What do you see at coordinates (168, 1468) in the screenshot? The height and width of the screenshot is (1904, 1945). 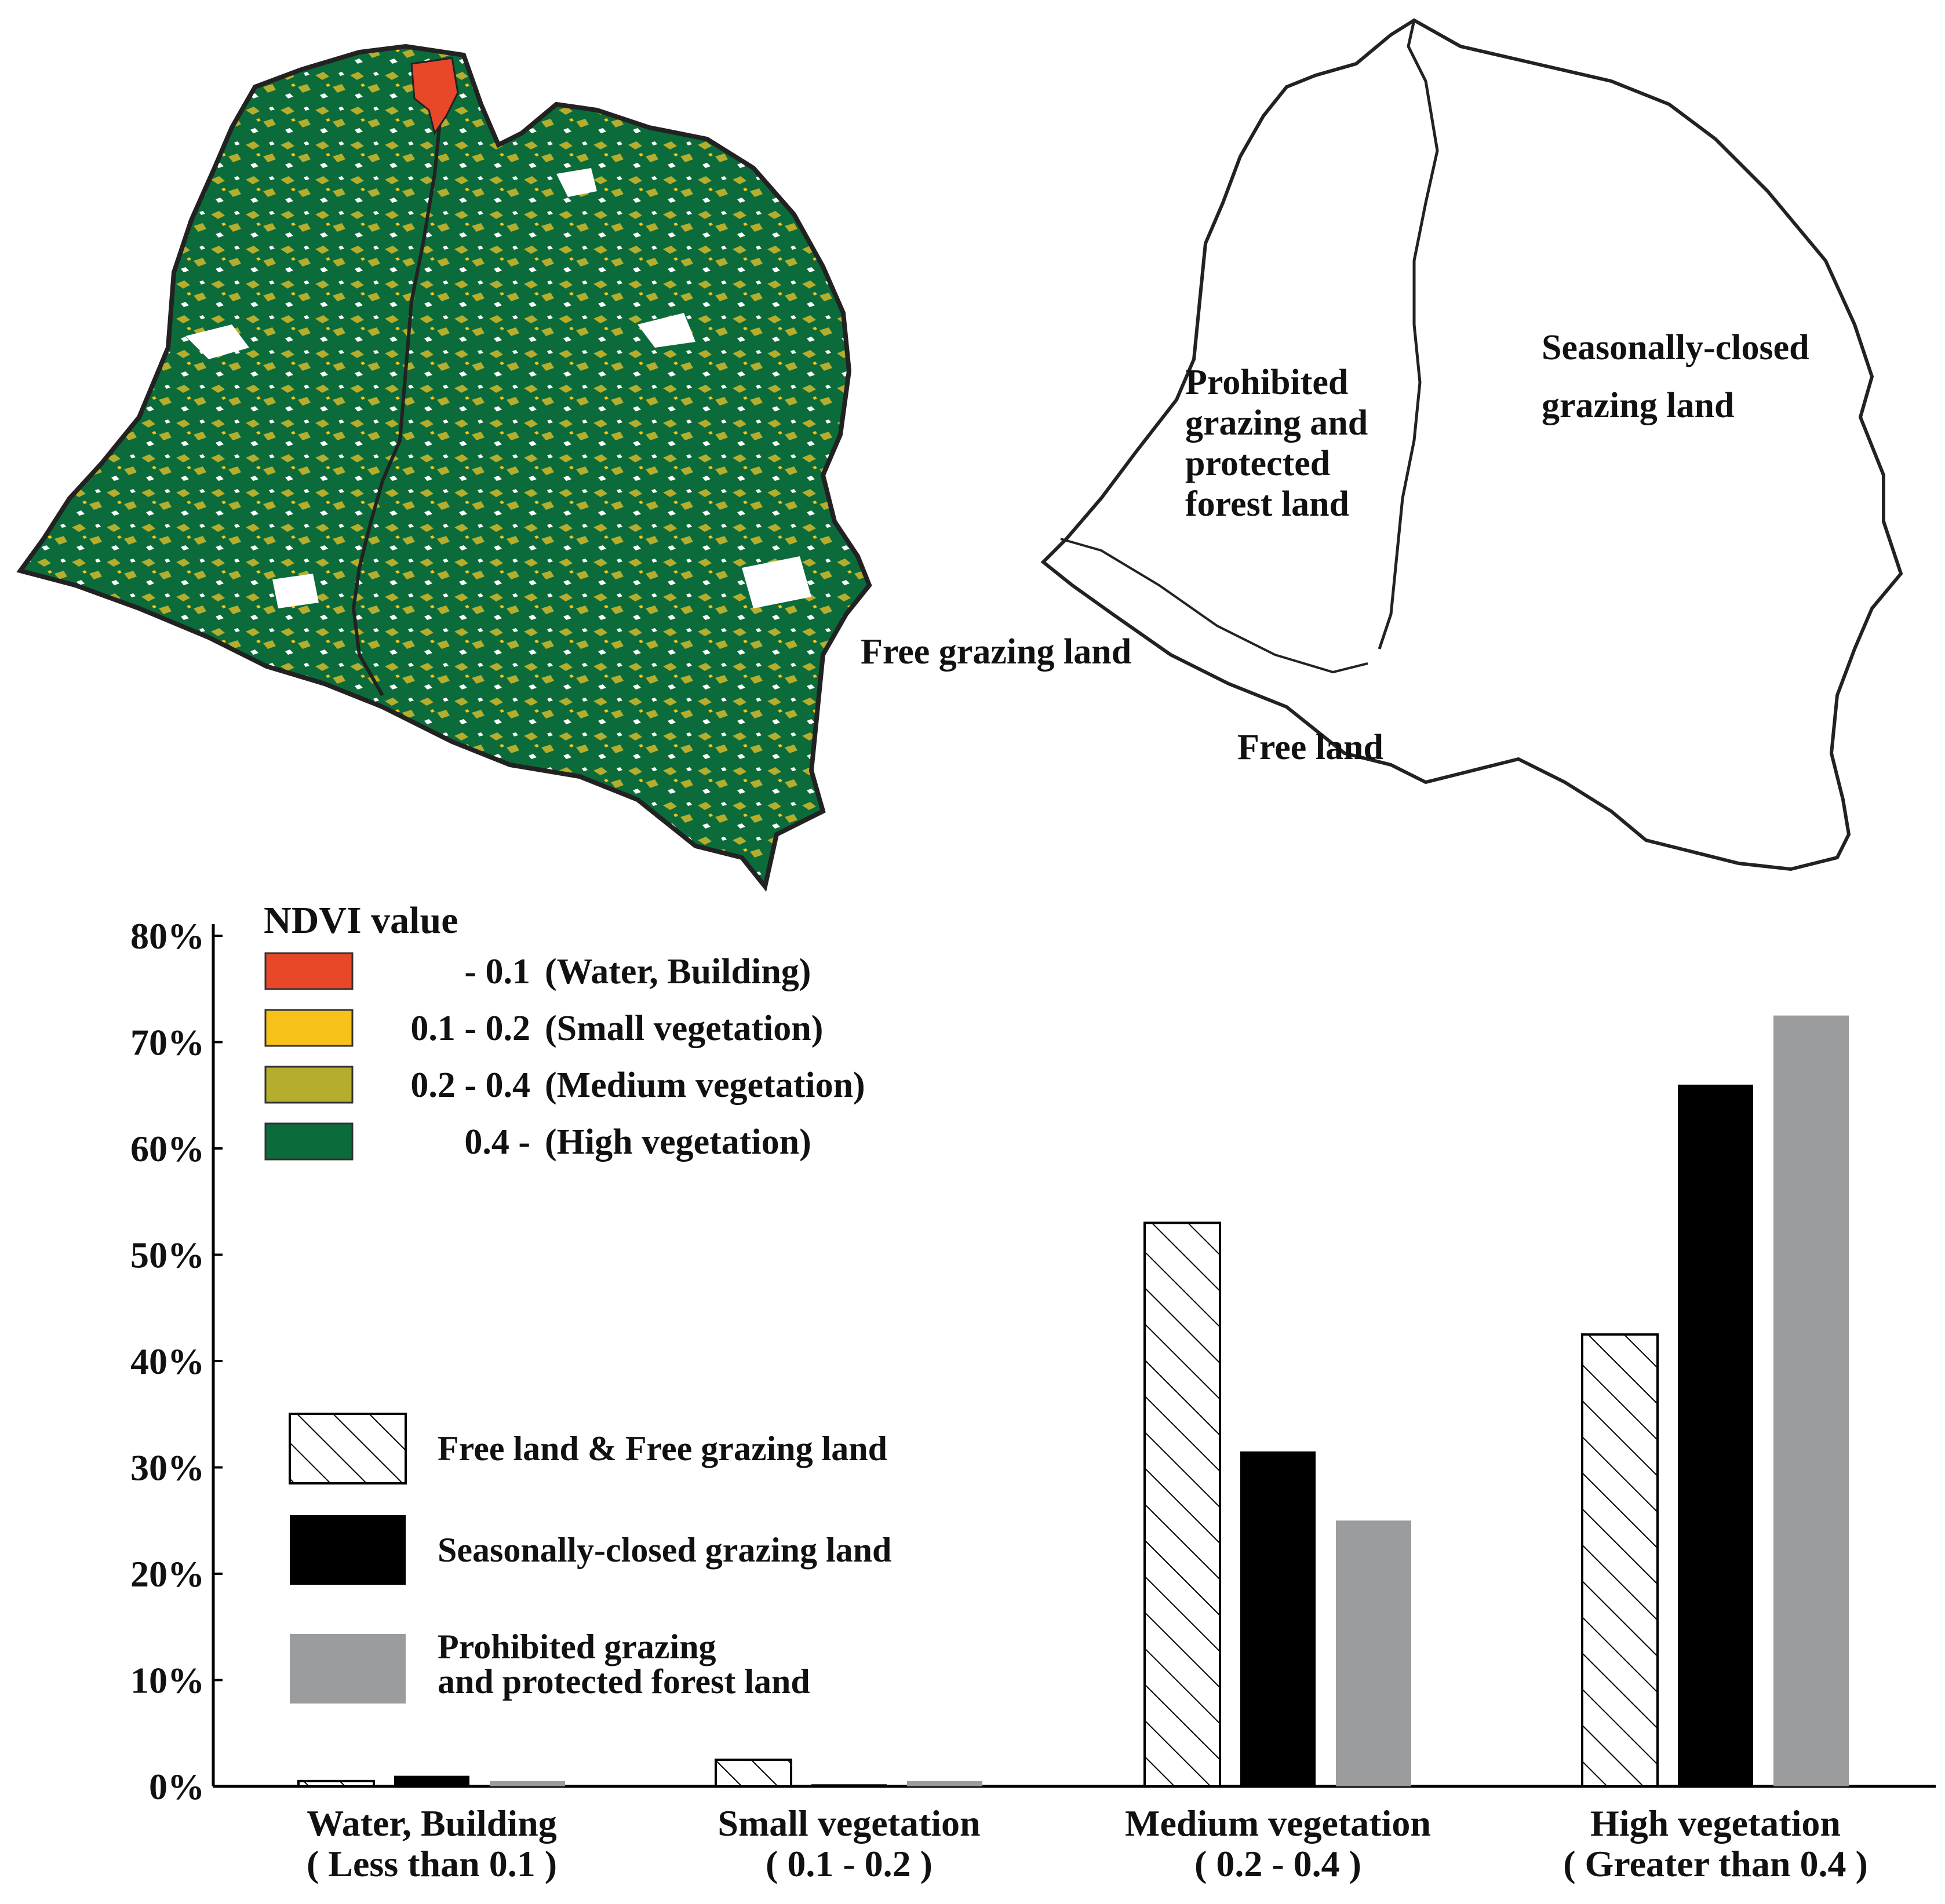 I see `y-tick-label: 30%` at bounding box center [168, 1468].